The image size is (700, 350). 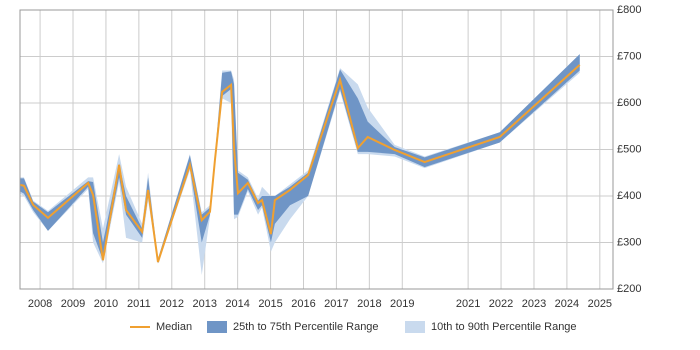 I want to click on legend-label: Median, so click(x=174, y=327).